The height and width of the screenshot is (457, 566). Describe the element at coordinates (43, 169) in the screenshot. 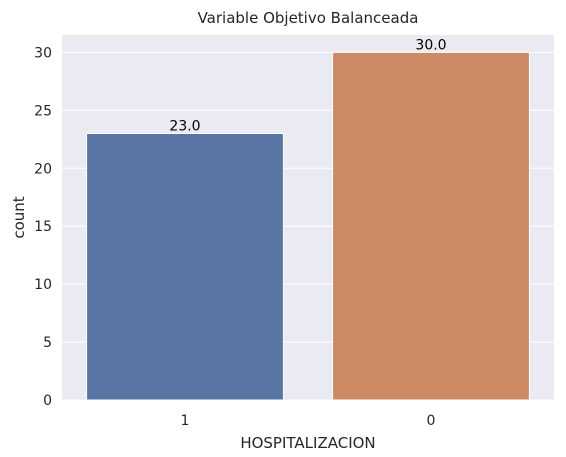

I see `y-tick-label: 20` at that location.